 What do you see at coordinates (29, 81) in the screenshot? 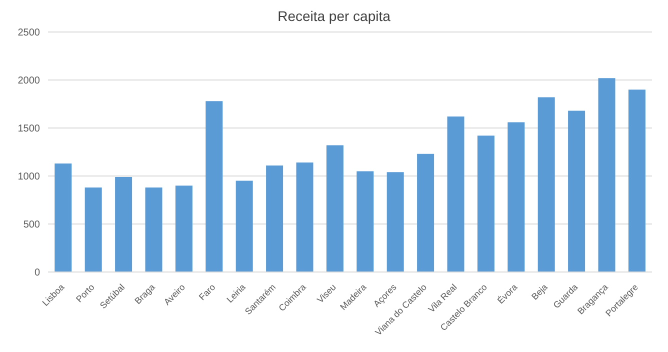
I see `y-tick-label: 2000` at bounding box center [29, 81].